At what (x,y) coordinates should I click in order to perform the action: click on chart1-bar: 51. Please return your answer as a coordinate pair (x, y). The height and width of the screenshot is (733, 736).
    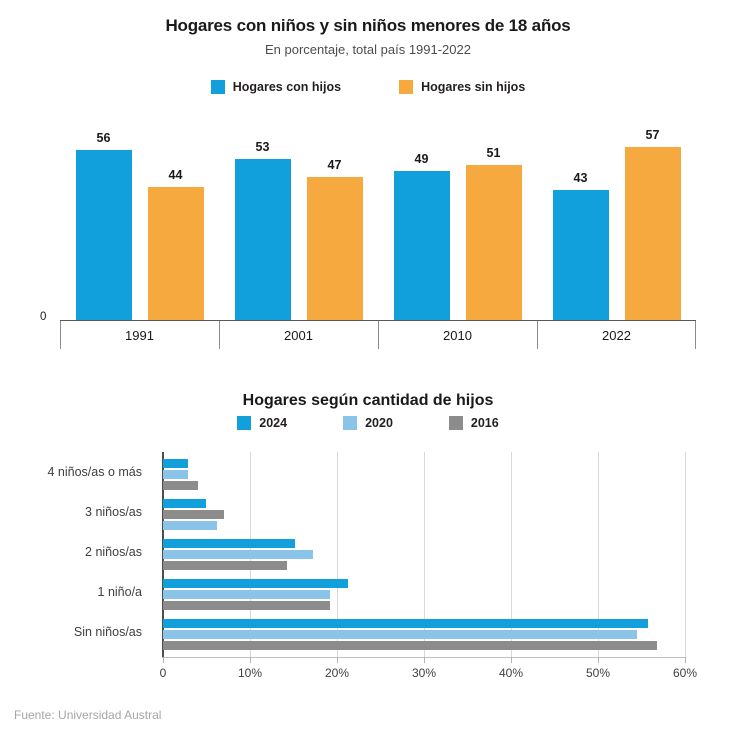
    Looking at the image, I should click on (493, 215).